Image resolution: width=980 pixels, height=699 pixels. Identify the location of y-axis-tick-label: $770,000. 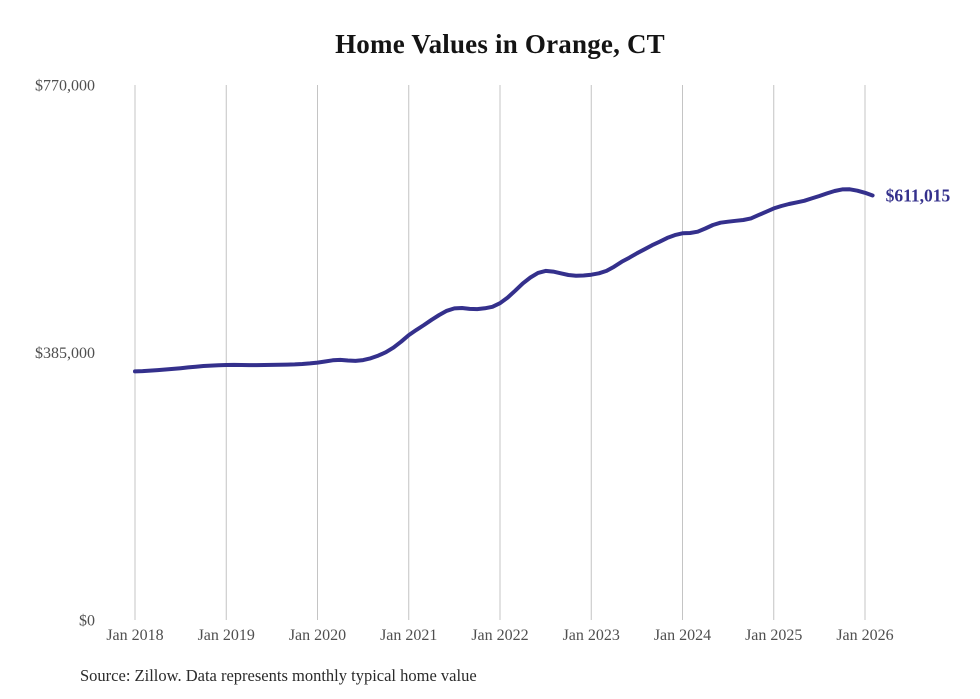
(65, 86).